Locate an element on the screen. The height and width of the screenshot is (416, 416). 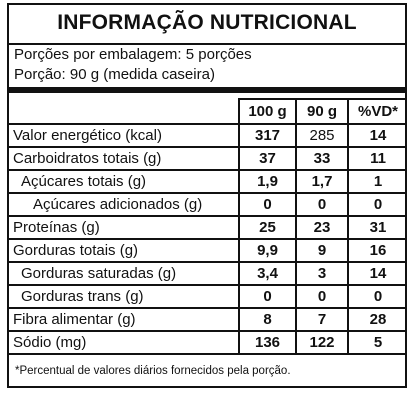
serving-size: Porção: 90 g (medida caseira) is located at coordinates (114, 74).